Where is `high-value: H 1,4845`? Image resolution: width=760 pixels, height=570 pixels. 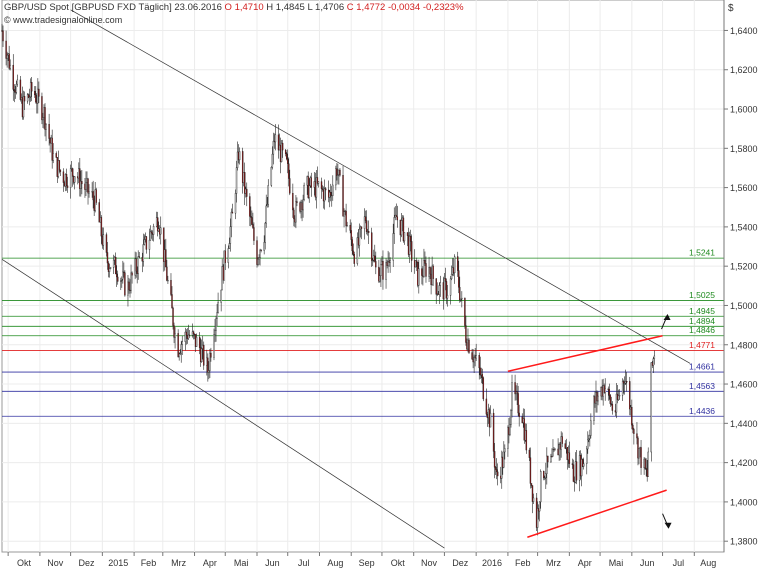
high-value: H 1,4845 is located at coordinates (285, 7).